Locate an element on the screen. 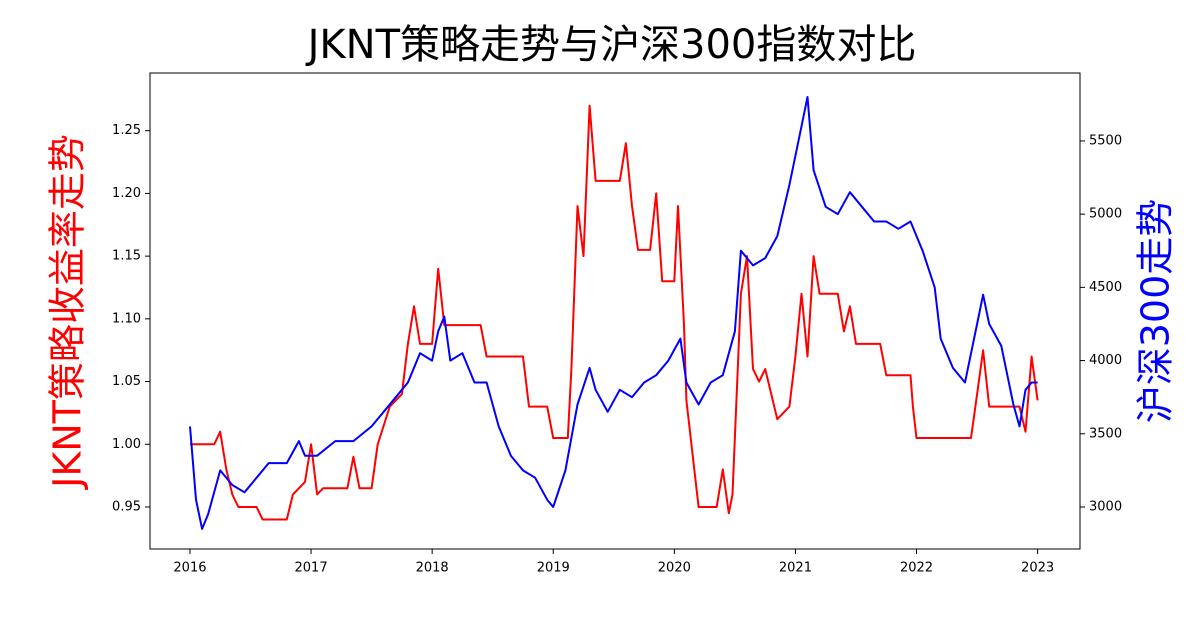  y-tick-label: 1.05 is located at coordinates (126, 381).